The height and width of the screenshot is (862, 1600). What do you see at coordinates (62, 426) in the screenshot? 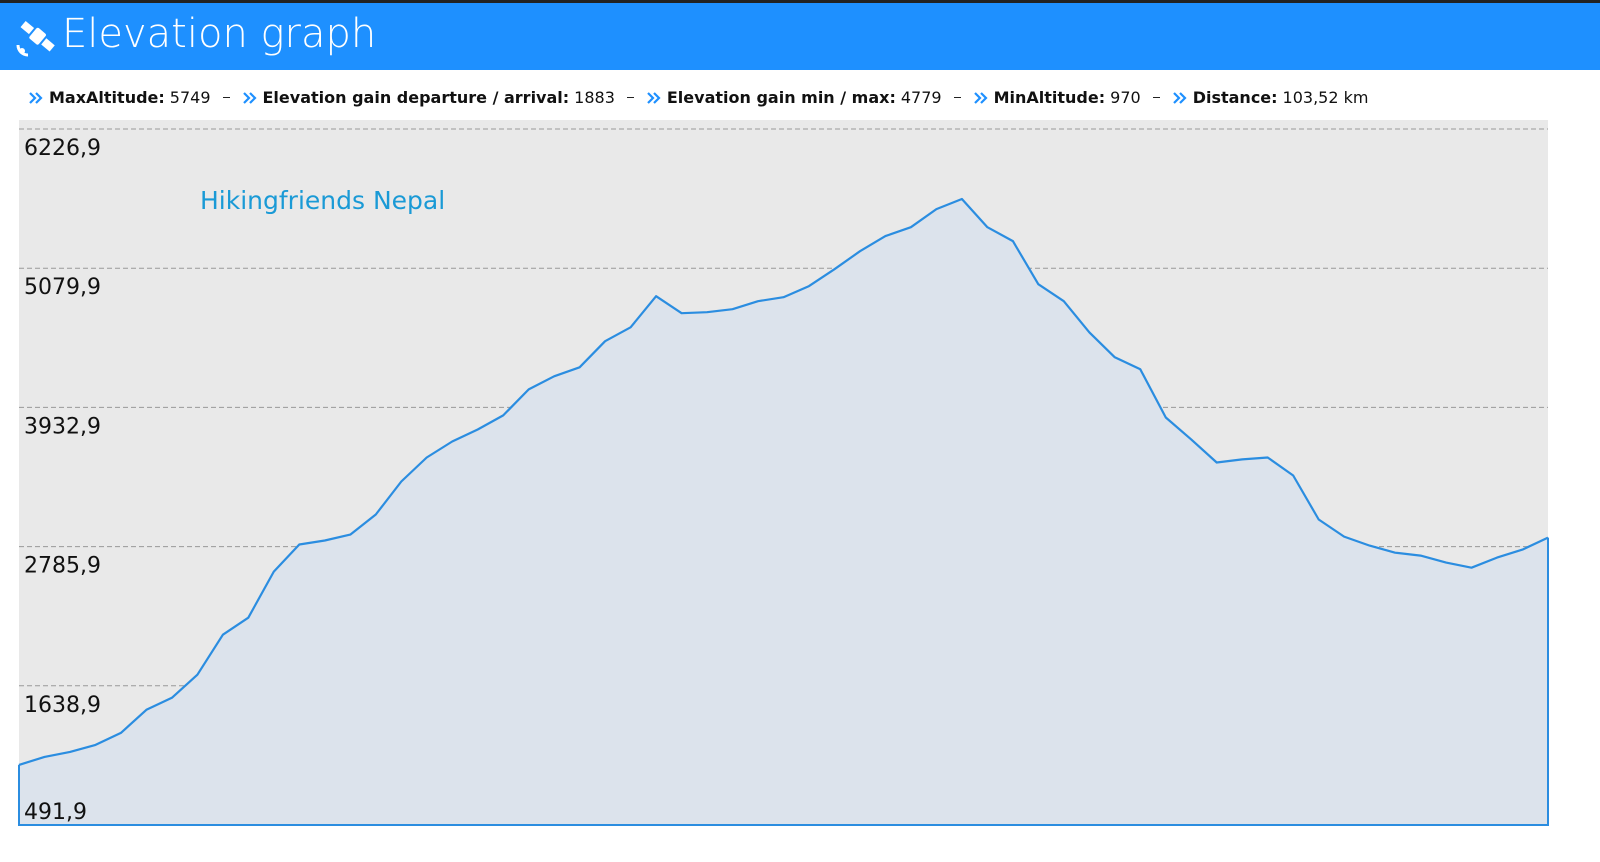
I see `y-tick-label: 3932,9` at bounding box center [62, 426].